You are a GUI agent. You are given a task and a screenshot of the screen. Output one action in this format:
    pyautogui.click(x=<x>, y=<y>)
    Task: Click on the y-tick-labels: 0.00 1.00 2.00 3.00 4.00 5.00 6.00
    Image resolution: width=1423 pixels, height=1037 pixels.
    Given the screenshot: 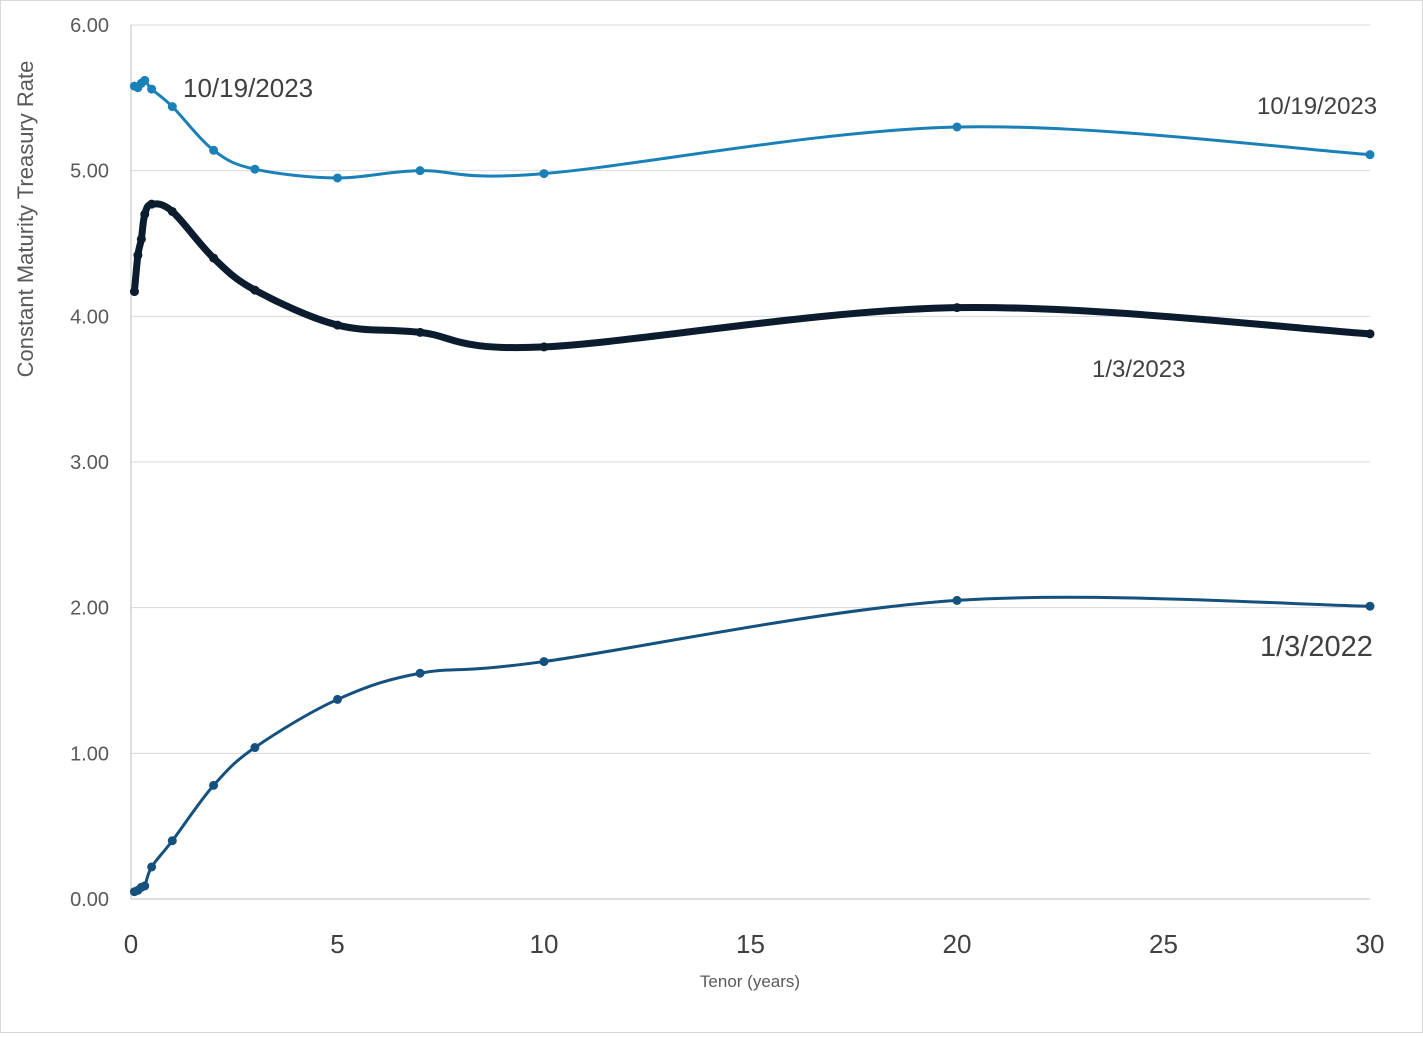 What is the action you would take?
    pyautogui.click(x=89, y=463)
    